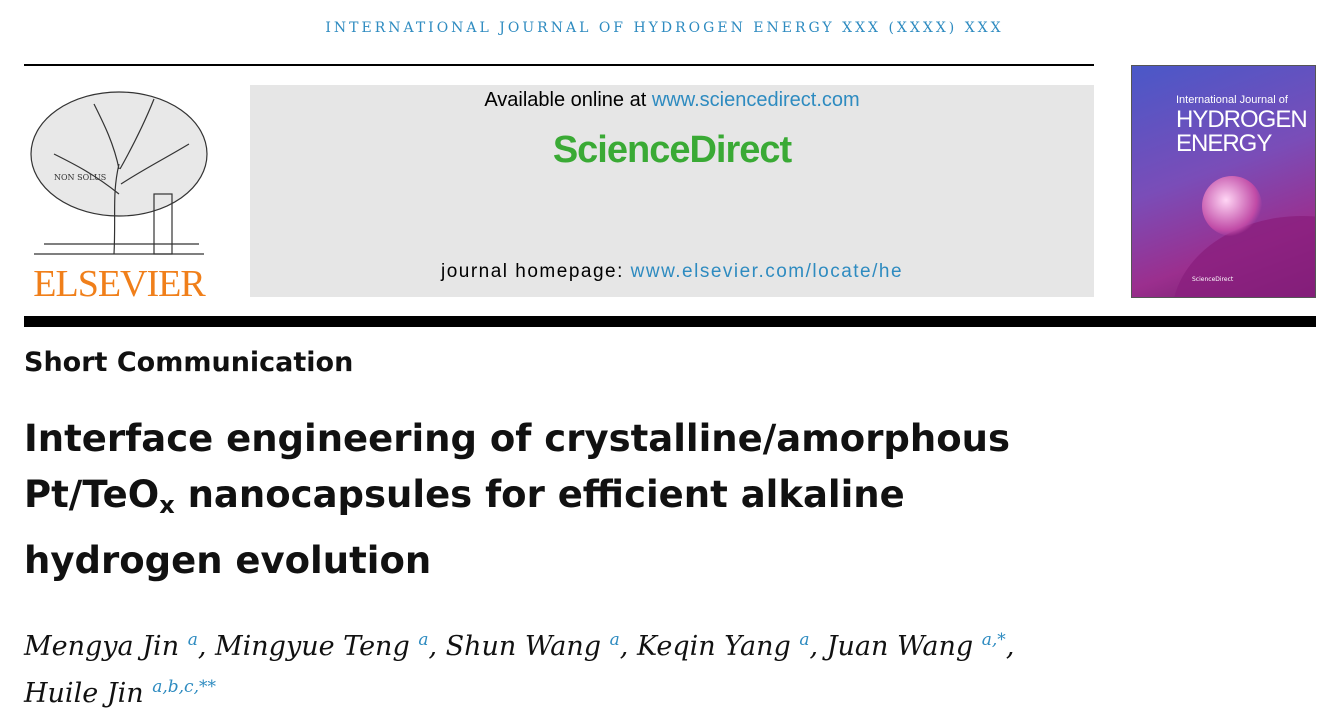 Image resolution: width=1329 pixels, height=714 pixels. I want to click on author: Huile Jin a,b,c,**, so click(120, 693).